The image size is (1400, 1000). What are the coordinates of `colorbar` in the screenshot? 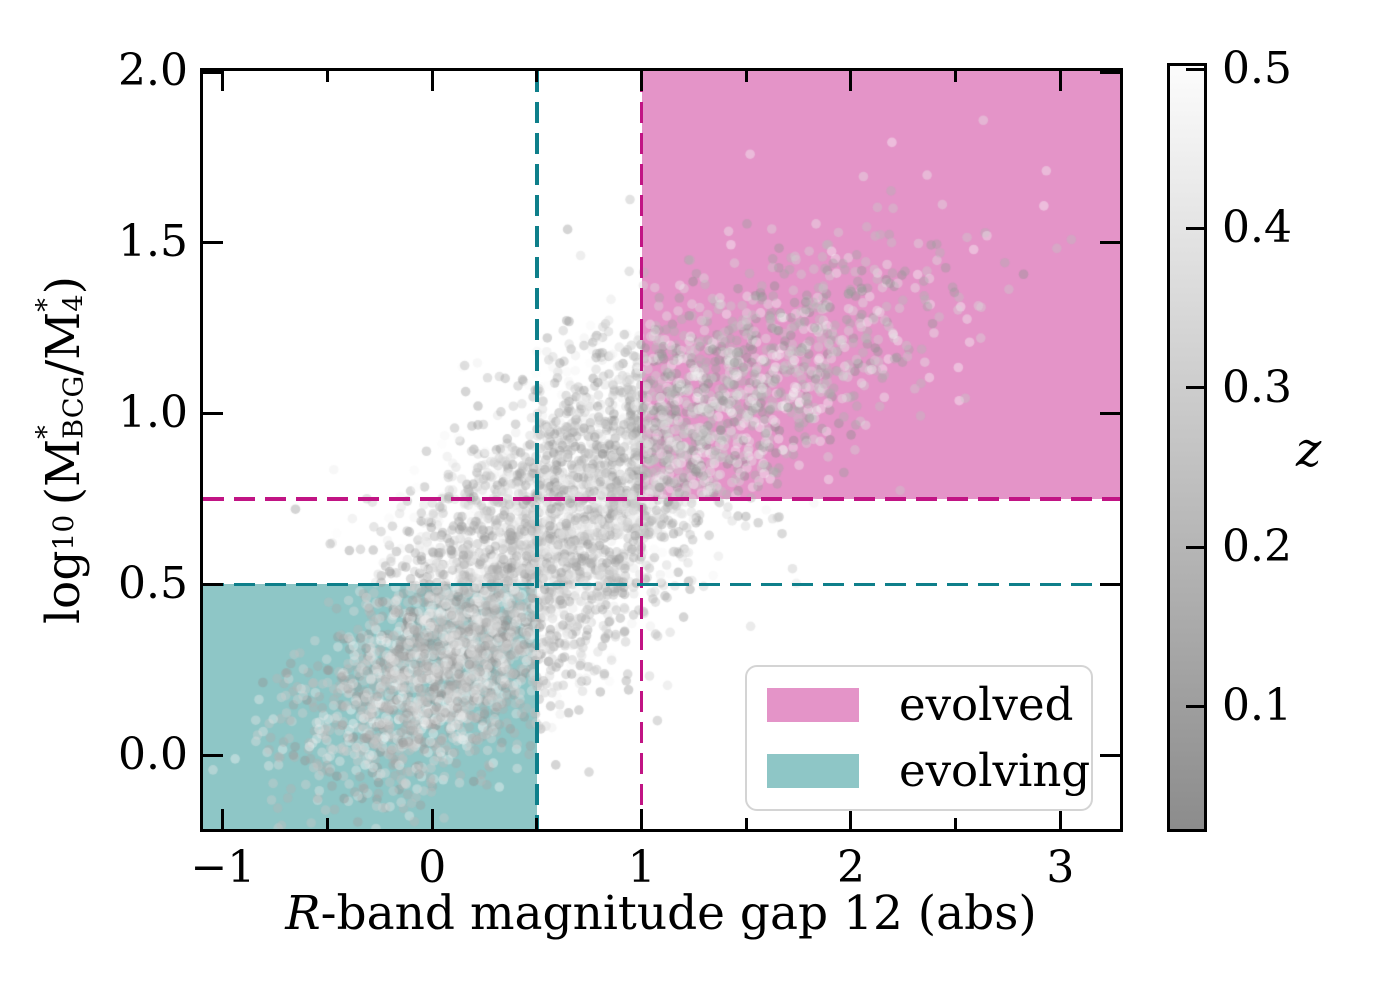 It's located at (1187, 447).